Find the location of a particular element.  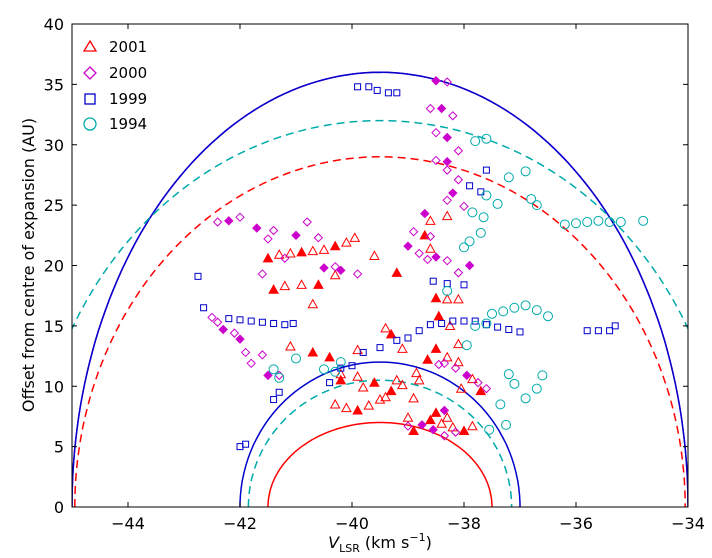

x-axis-label-main: V is located at coordinates (334, 542).